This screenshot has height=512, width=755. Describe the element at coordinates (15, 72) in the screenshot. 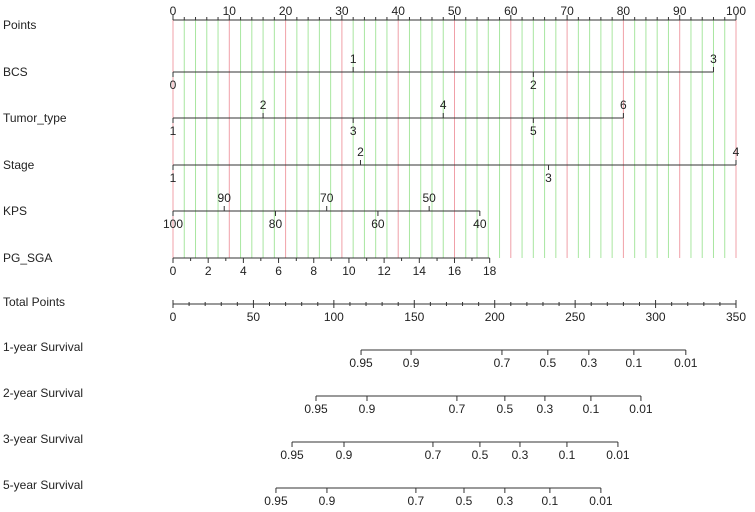

I see `row-label: BCS` at that location.